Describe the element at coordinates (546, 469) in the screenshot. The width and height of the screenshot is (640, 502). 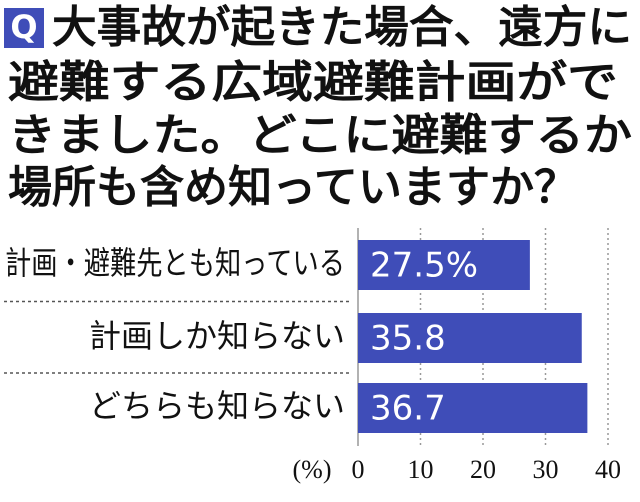
I see `x-tick-label: 30` at that location.